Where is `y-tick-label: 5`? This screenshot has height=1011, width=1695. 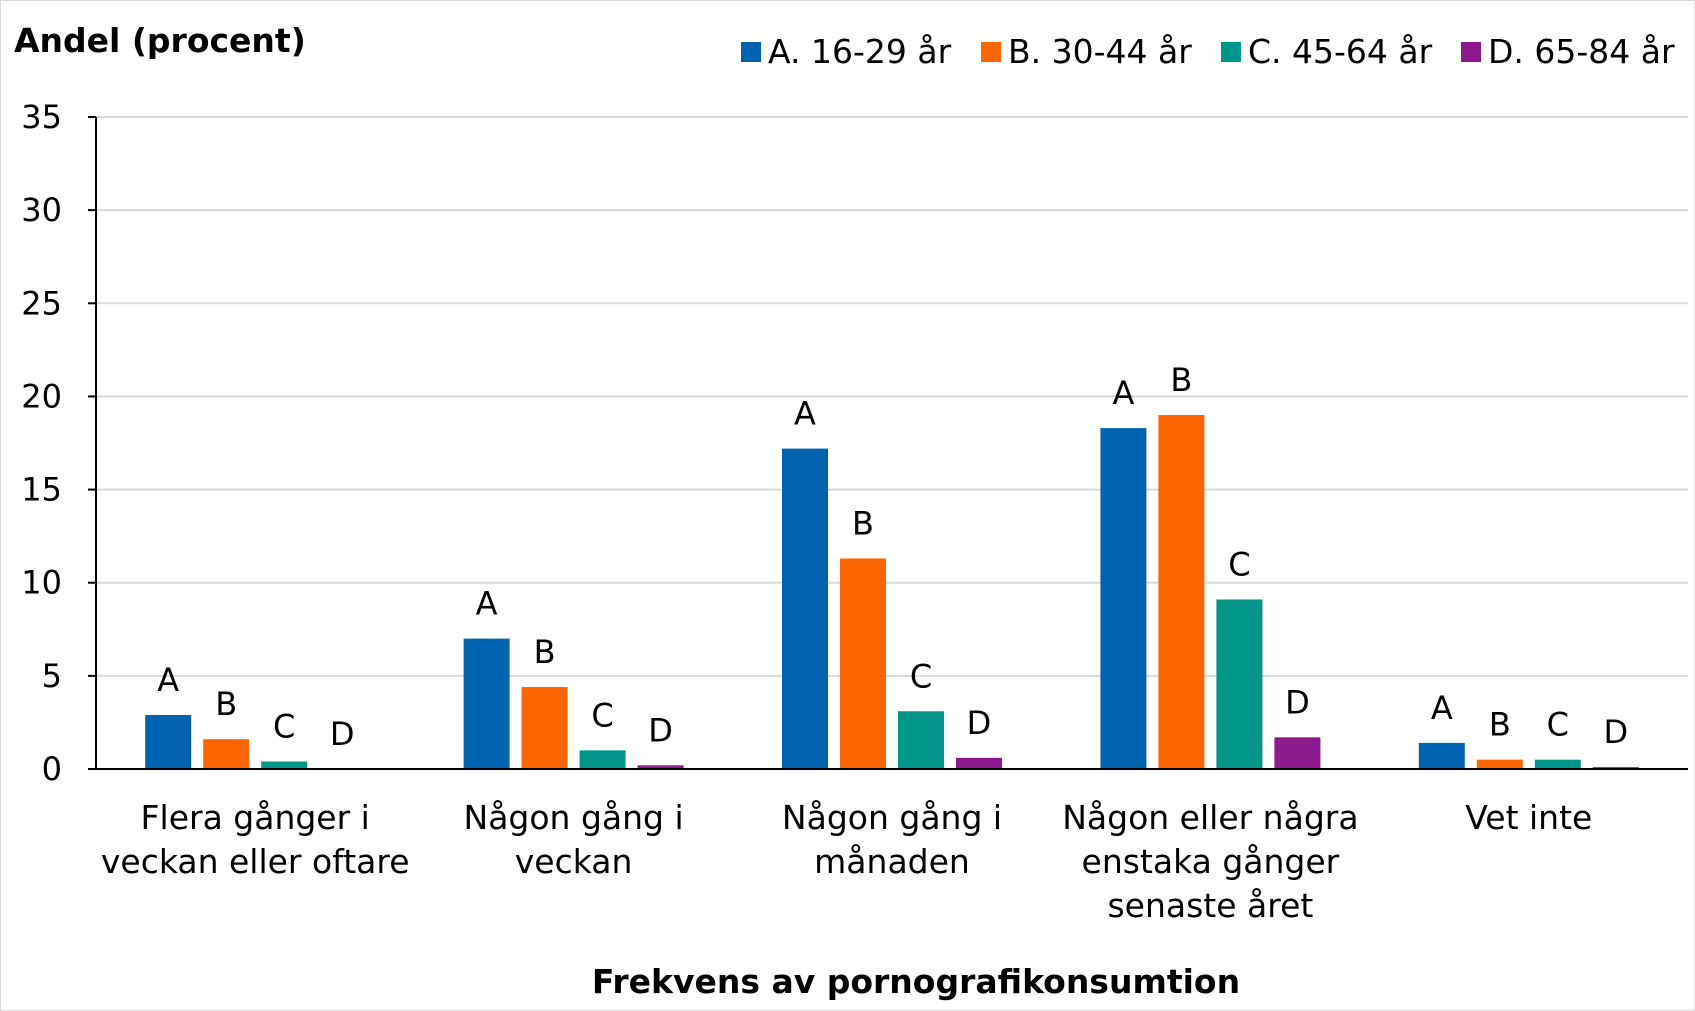 y-tick-label: 5 is located at coordinates (52, 676).